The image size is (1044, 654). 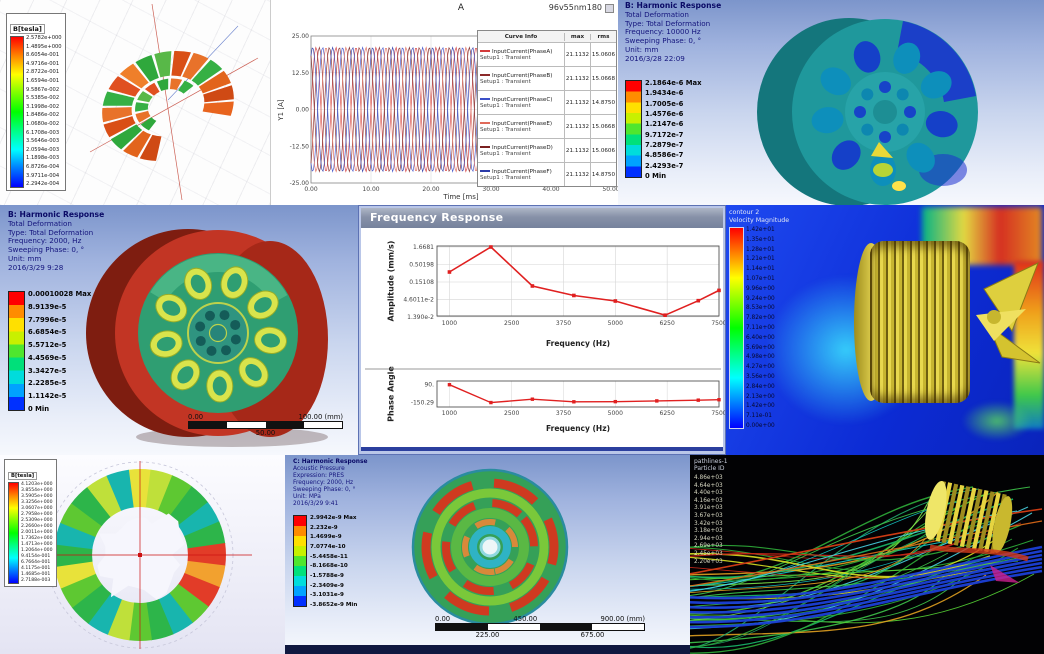 What do you see at coordinates (329, 556) in the screenshot?
I see `legend-value: -5.4458e-11` at bounding box center [329, 556].